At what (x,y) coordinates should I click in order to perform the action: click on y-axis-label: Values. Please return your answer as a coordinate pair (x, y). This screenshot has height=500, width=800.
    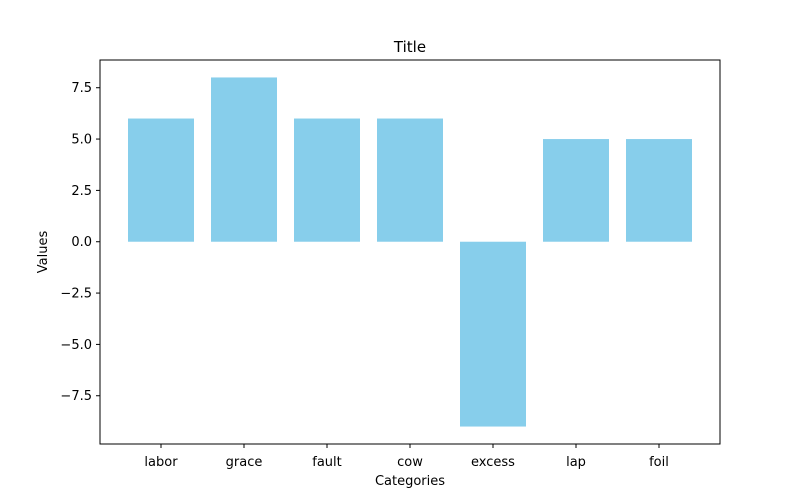
    Looking at the image, I should click on (43, 252).